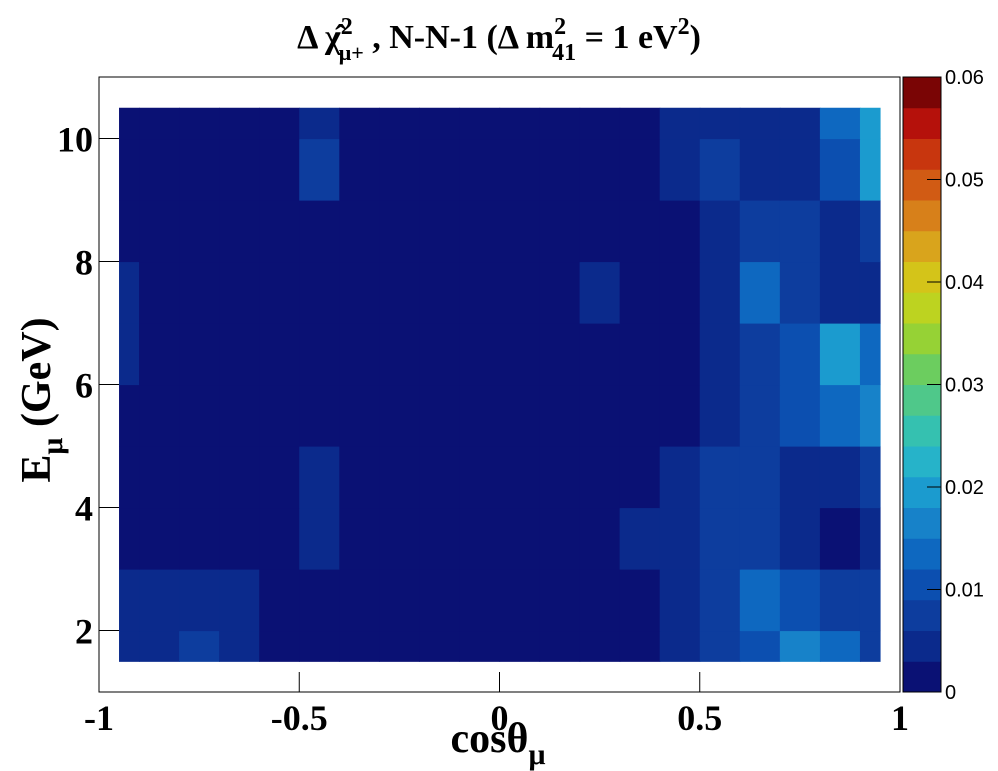  What do you see at coordinates (699, 718) in the screenshot?
I see `x-tick-label: 0.5` at bounding box center [699, 718].